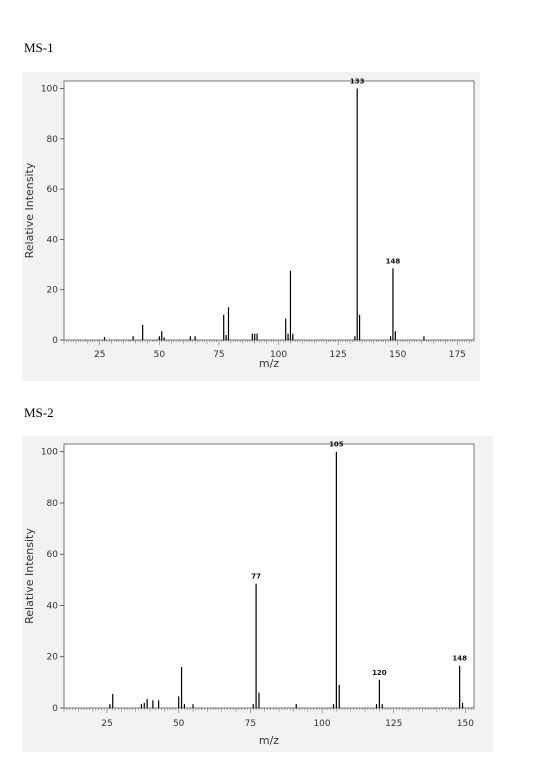  Describe the element at coordinates (379, 673) in the screenshot. I see `peak-label: 120` at that location.